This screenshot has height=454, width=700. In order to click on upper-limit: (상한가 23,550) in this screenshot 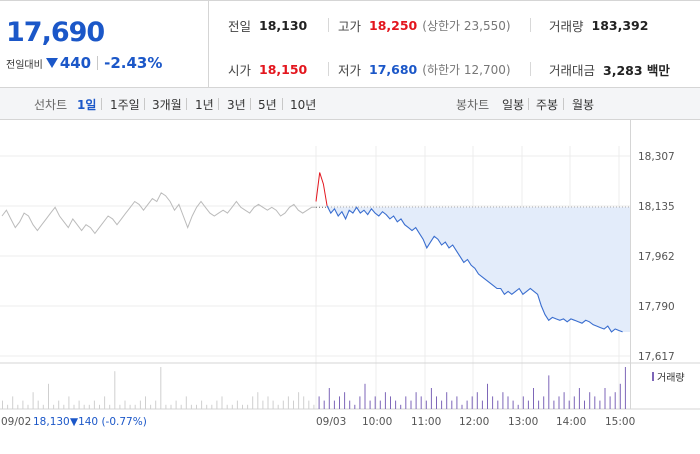, I will do `click(466, 26)`.